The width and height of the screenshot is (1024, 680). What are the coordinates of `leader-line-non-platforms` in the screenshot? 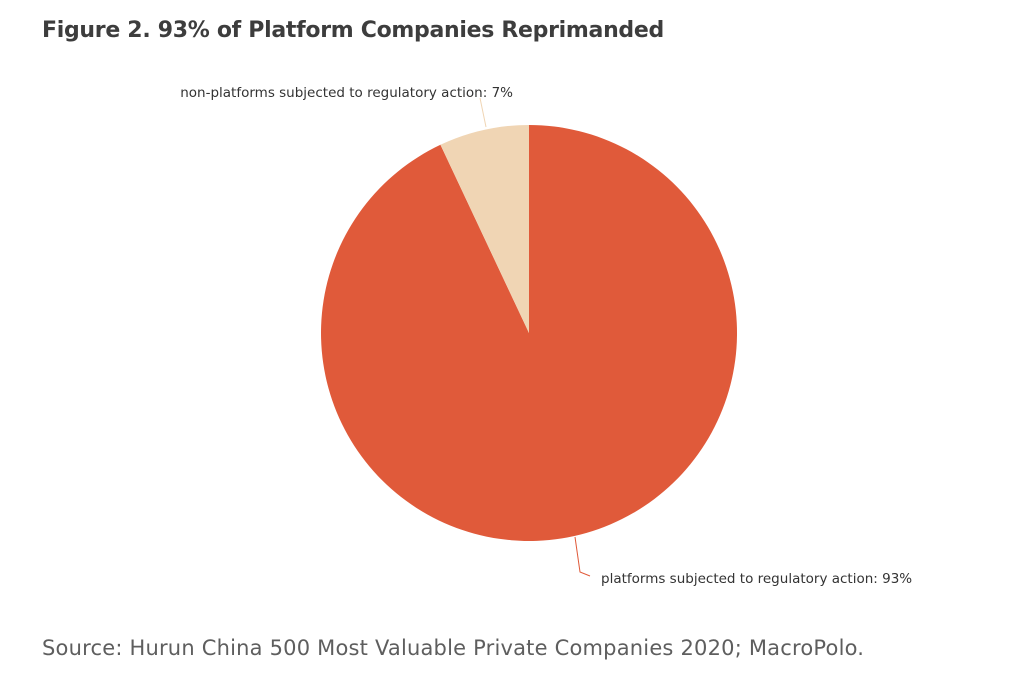 It's located at (483, 112).